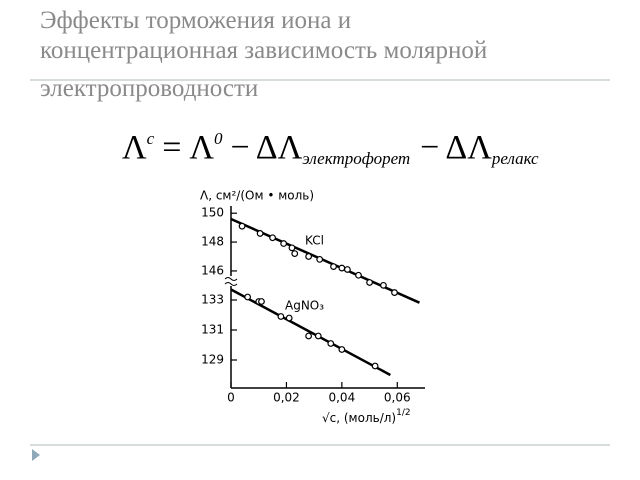 The width and height of the screenshot is (640, 480). What do you see at coordinates (212, 330) in the screenshot?
I see `y-tick-label: 131` at bounding box center [212, 330].